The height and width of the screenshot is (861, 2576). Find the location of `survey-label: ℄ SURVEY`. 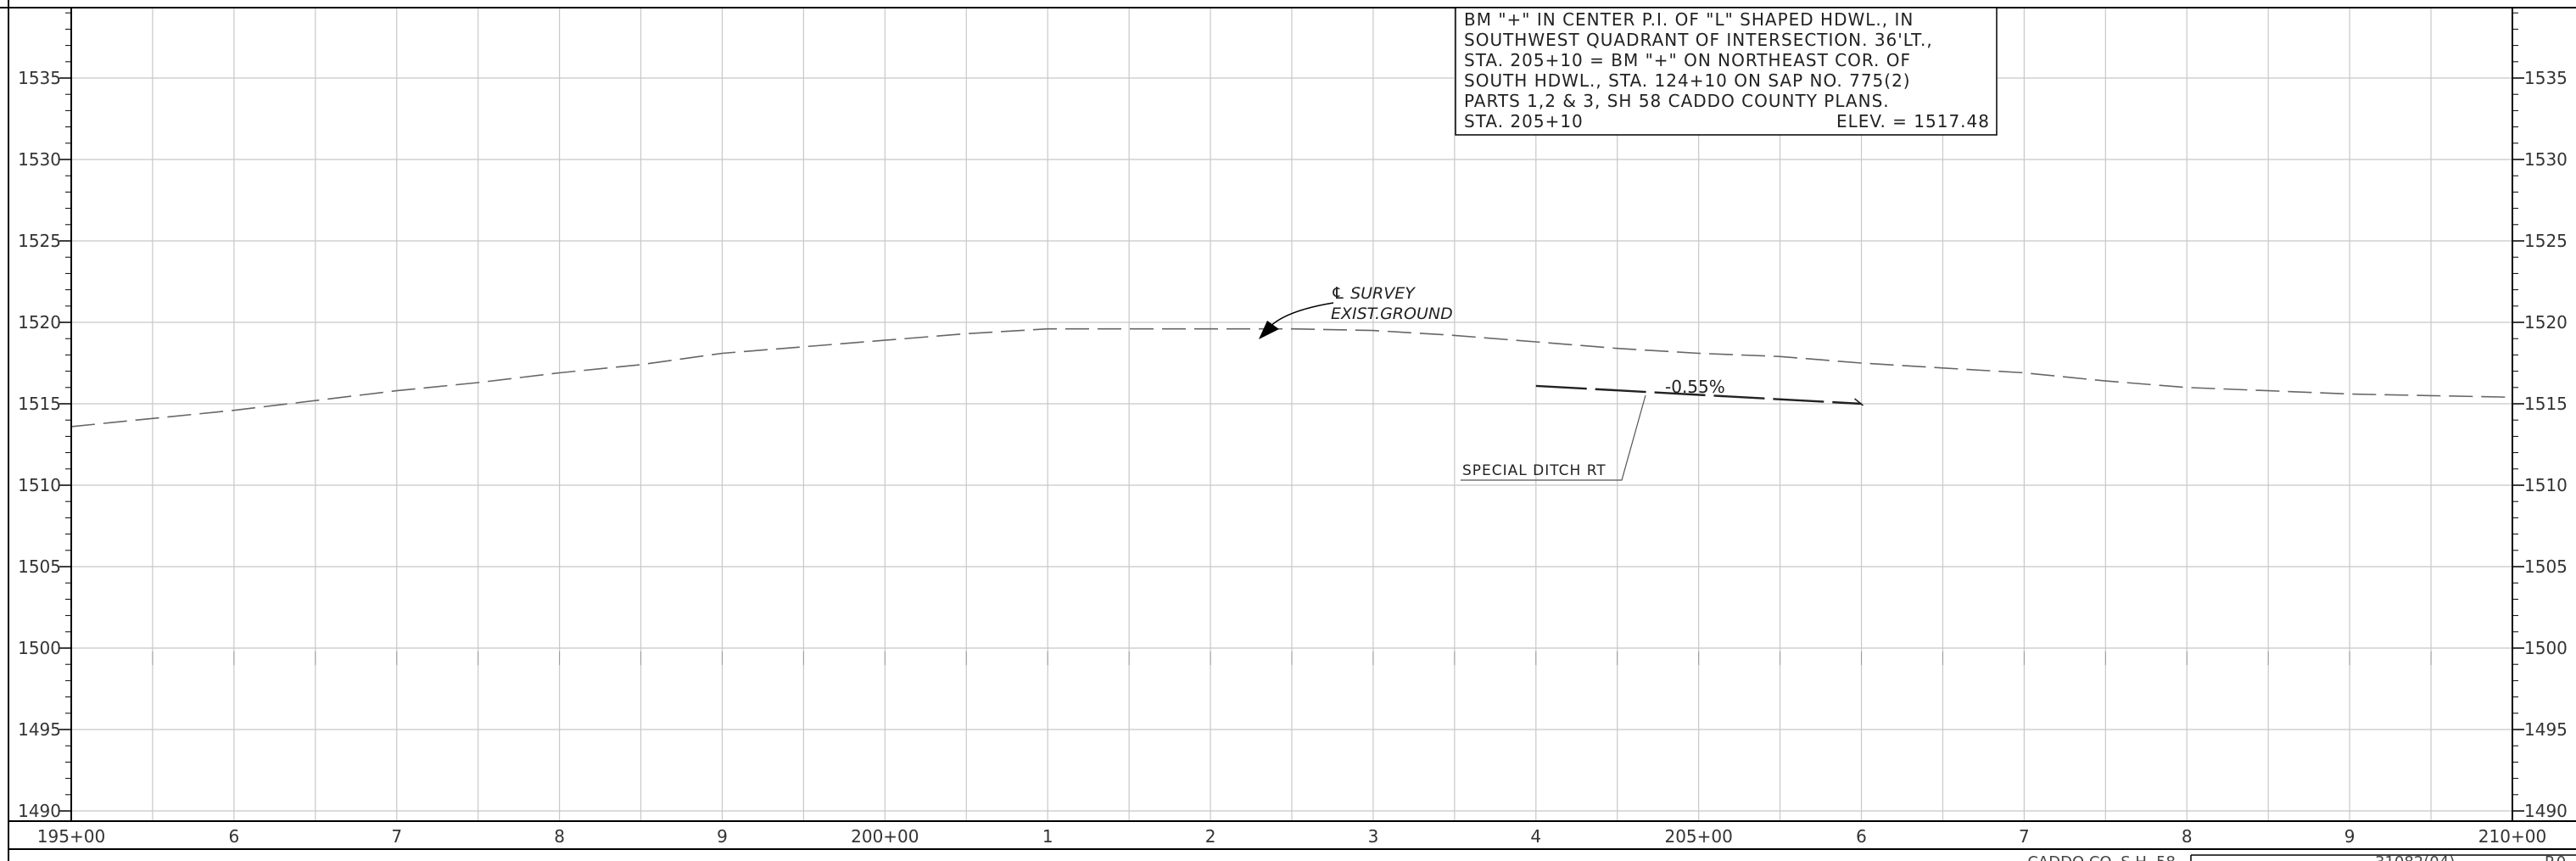

survey-label: ℄ SURVEY is located at coordinates (1373, 293).